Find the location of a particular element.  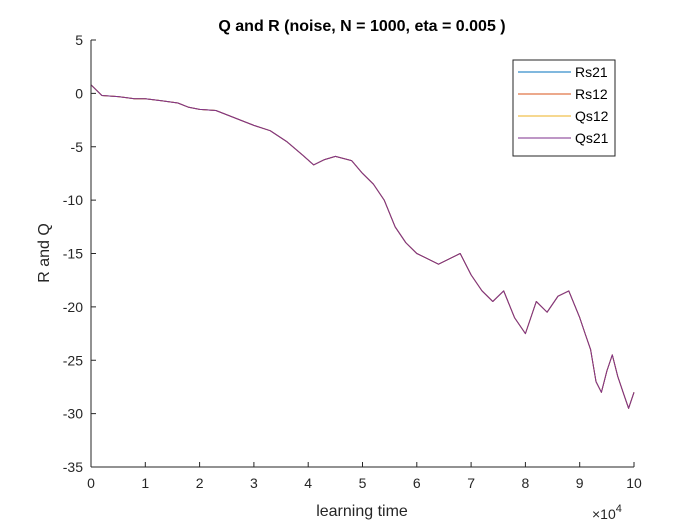

y-tick-label: -25 is located at coordinates (73, 360).